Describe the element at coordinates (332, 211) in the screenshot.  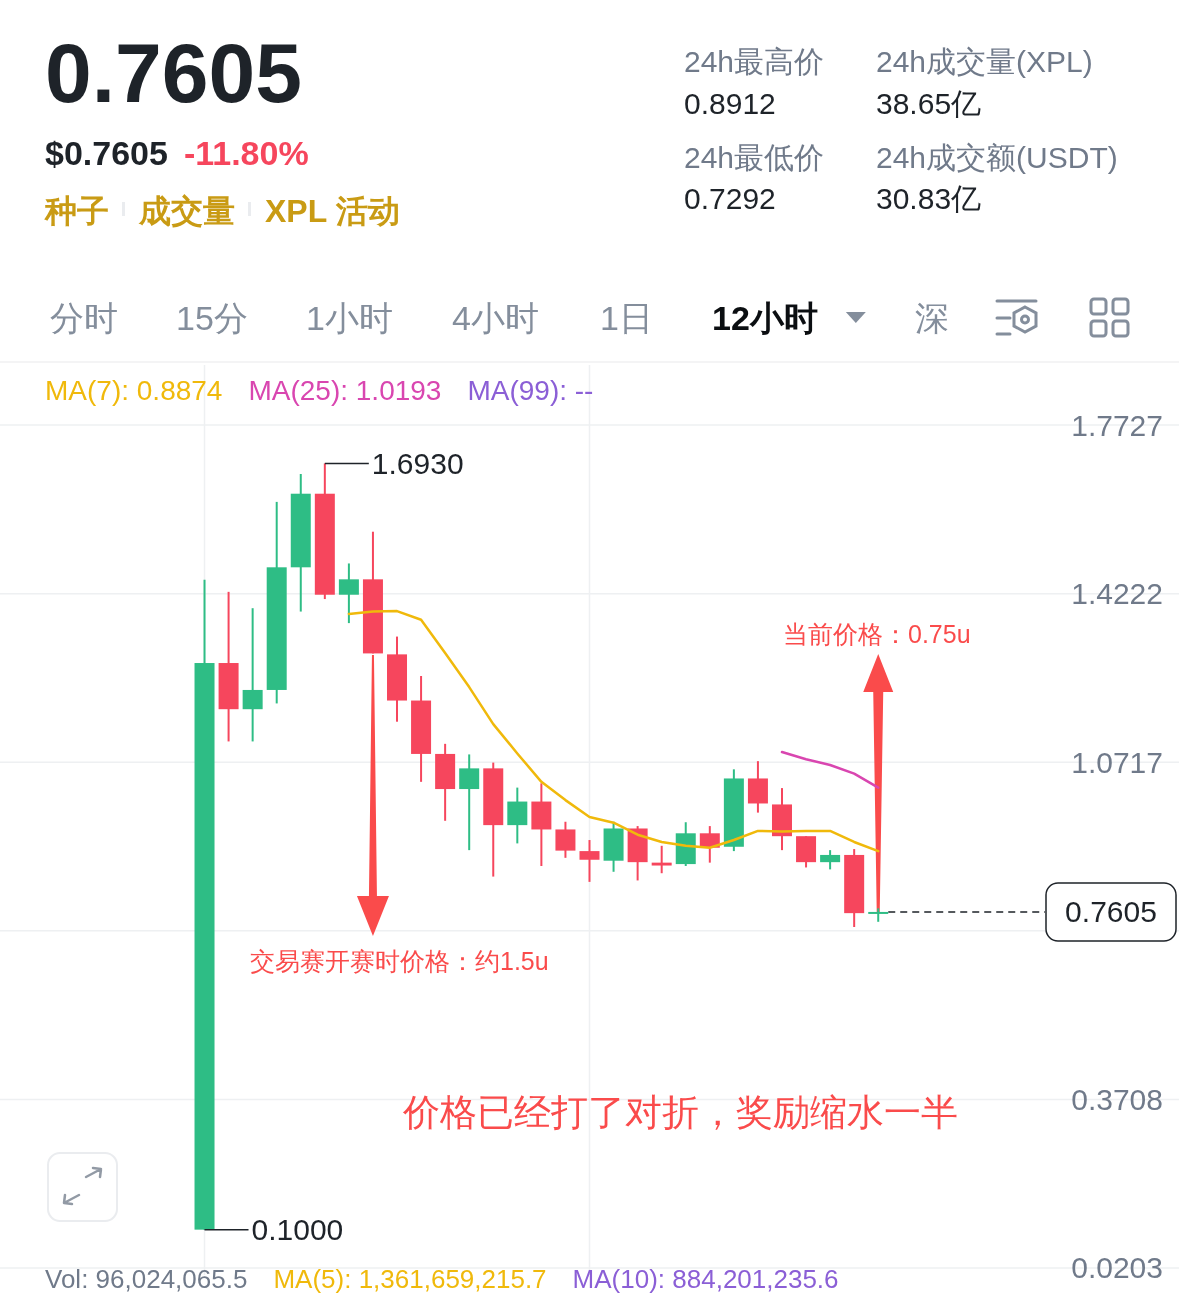
I see `text: XPL 活动` at that location.